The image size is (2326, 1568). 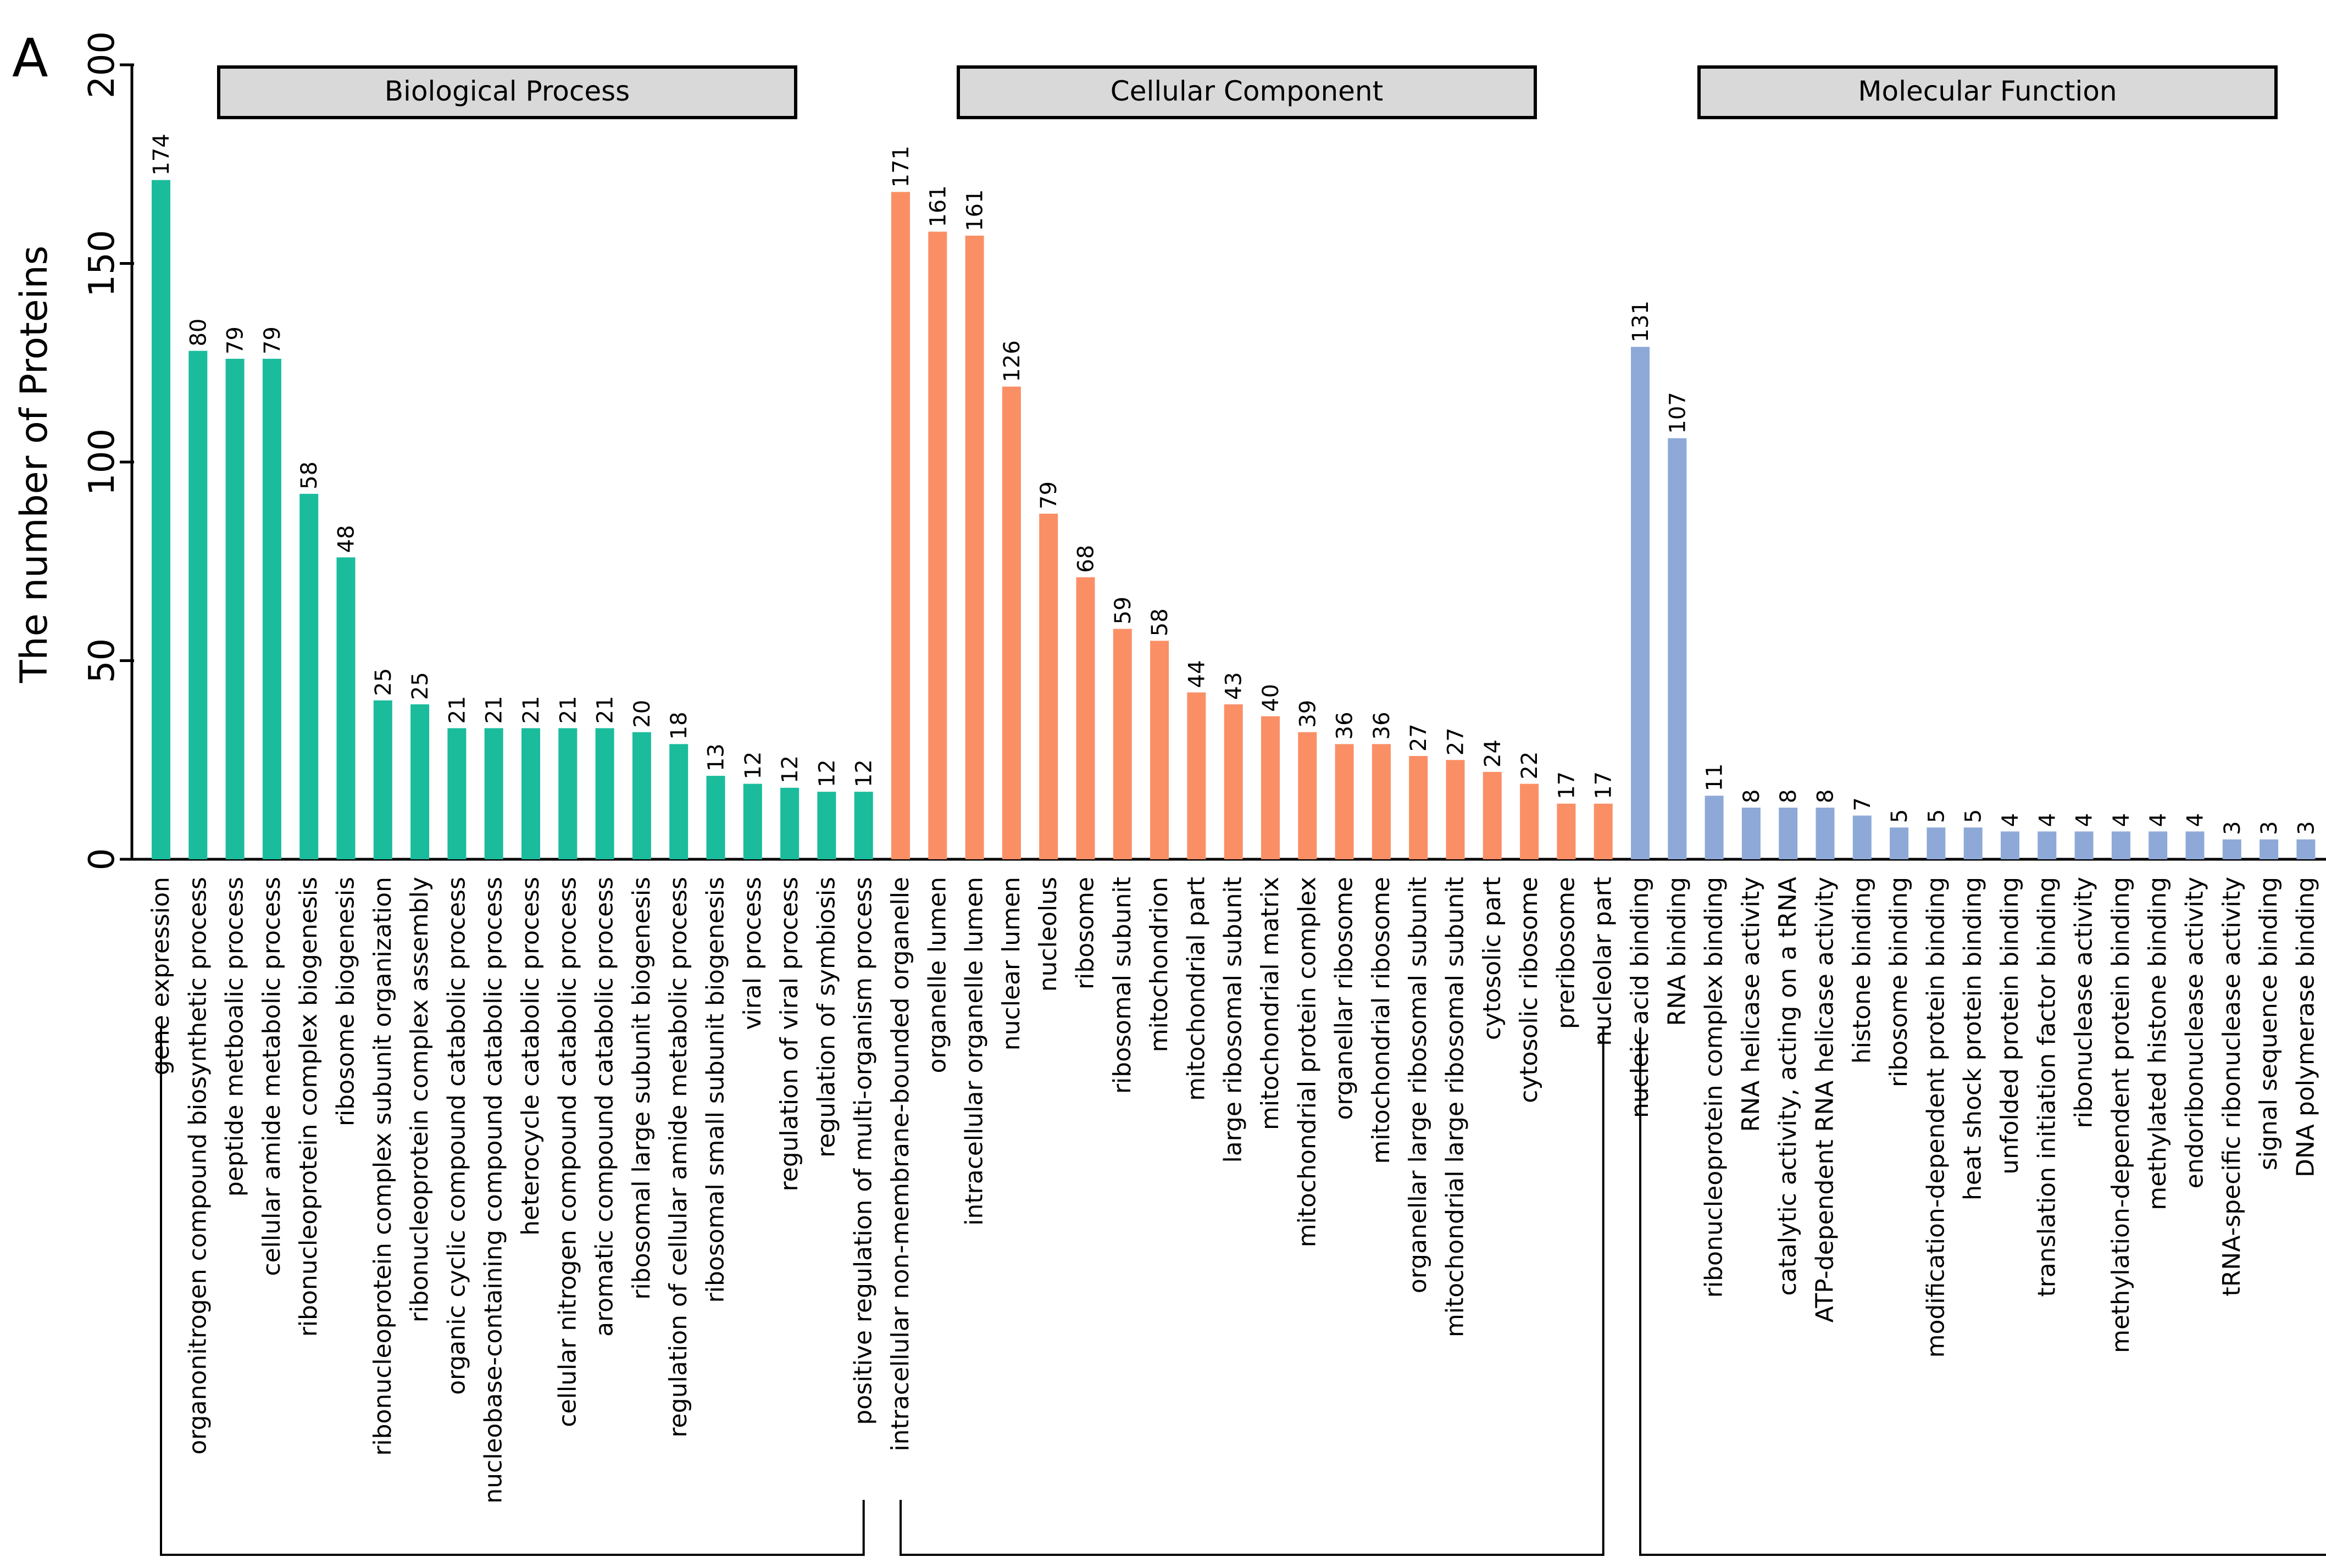 I want to click on x-tick-label: histone binding, so click(x=1862, y=970).